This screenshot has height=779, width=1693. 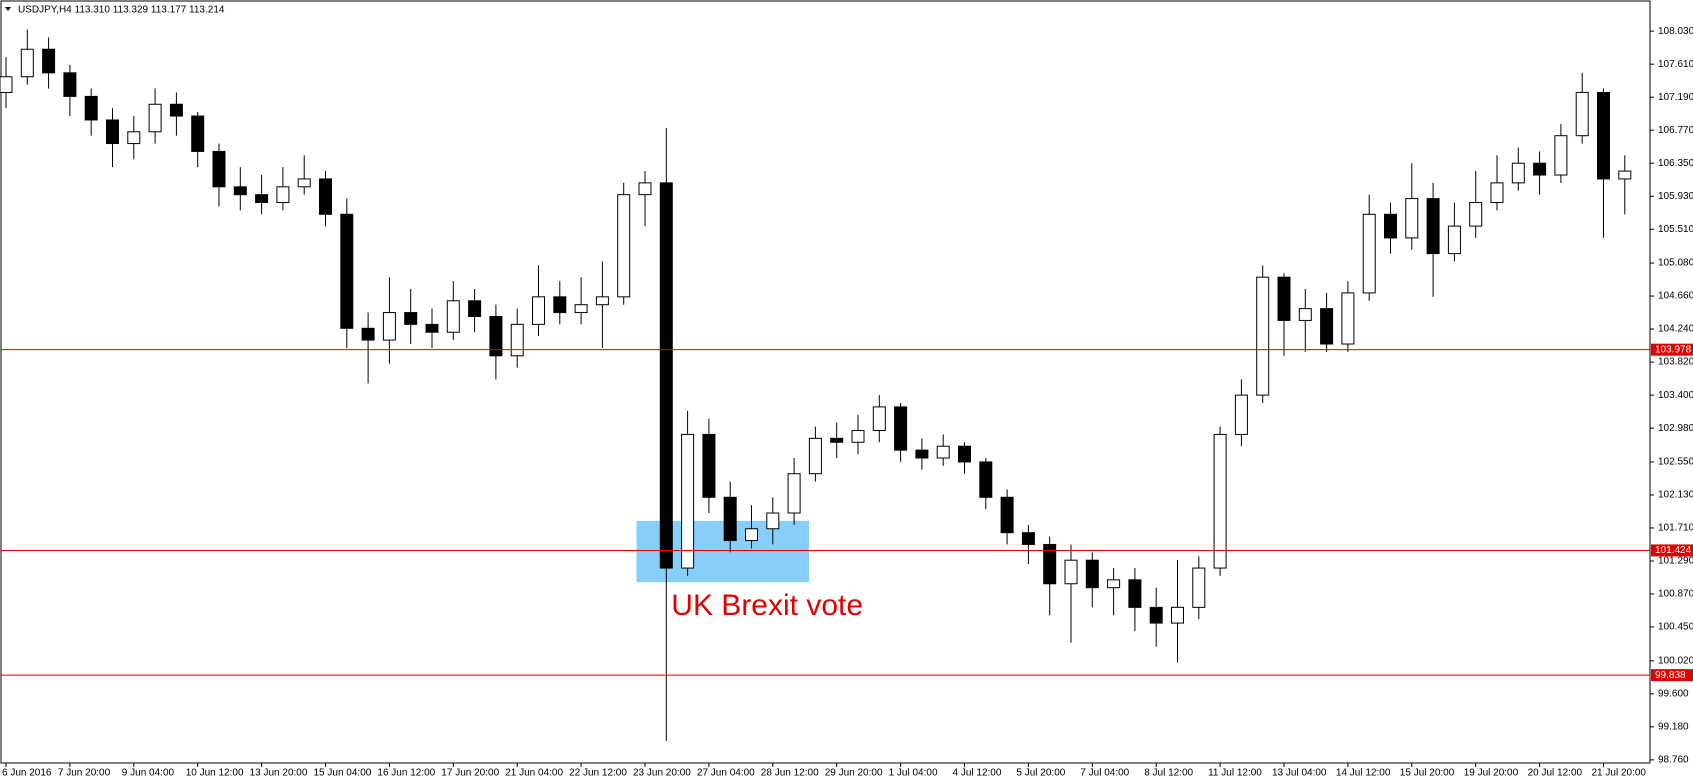 What do you see at coordinates (977, 773) in the screenshot?
I see `x-tick-label: 4 Jul 12:00` at bounding box center [977, 773].